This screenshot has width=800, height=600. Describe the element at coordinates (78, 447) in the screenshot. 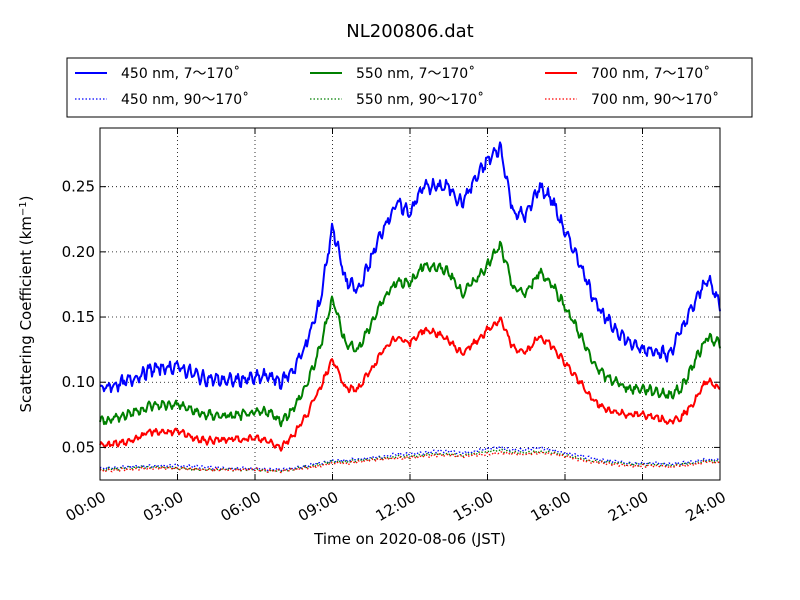

I see `y-tick-label: 0.05` at that location.